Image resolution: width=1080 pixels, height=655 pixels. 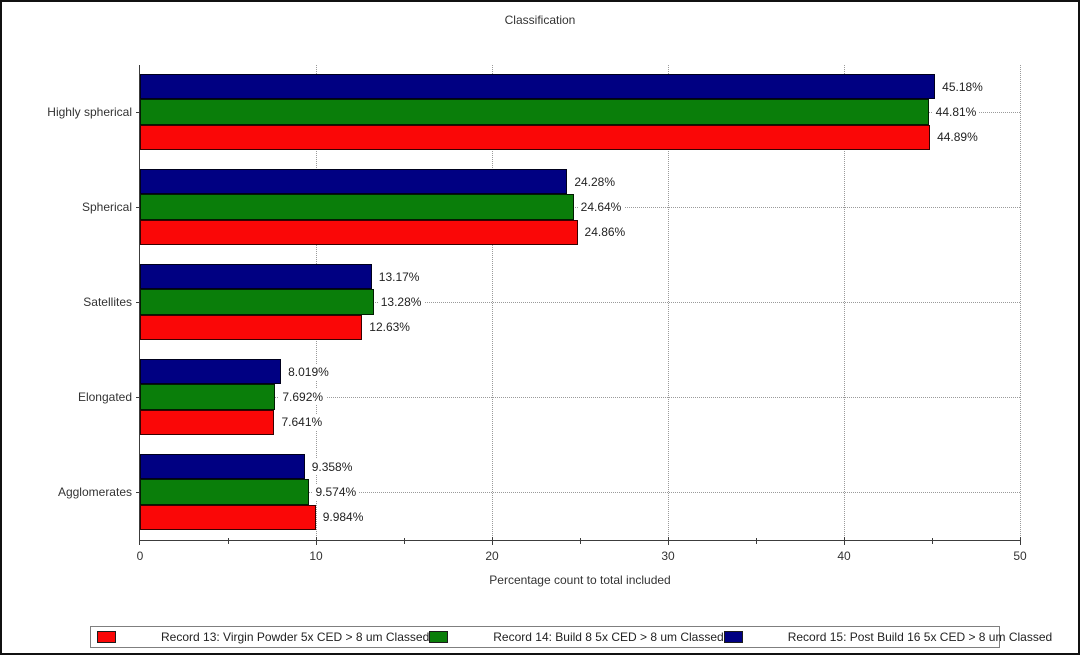 I want to click on category-label: Highly spherical, so click(x=89, y=112).